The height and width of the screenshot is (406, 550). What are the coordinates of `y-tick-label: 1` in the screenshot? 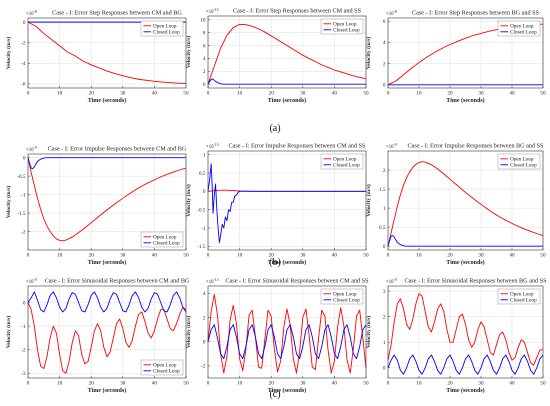 It's located at (204, 155).